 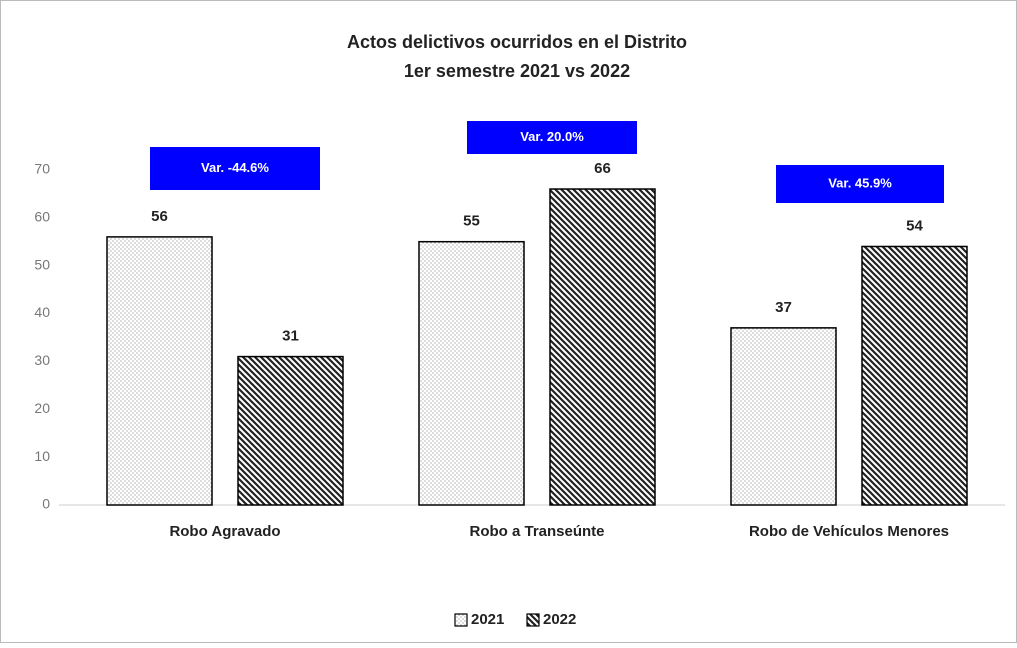 What do you see at coordinates (783, 307) in the screenshot?
I see `value-label: 37` at bounding box center [783, 307].